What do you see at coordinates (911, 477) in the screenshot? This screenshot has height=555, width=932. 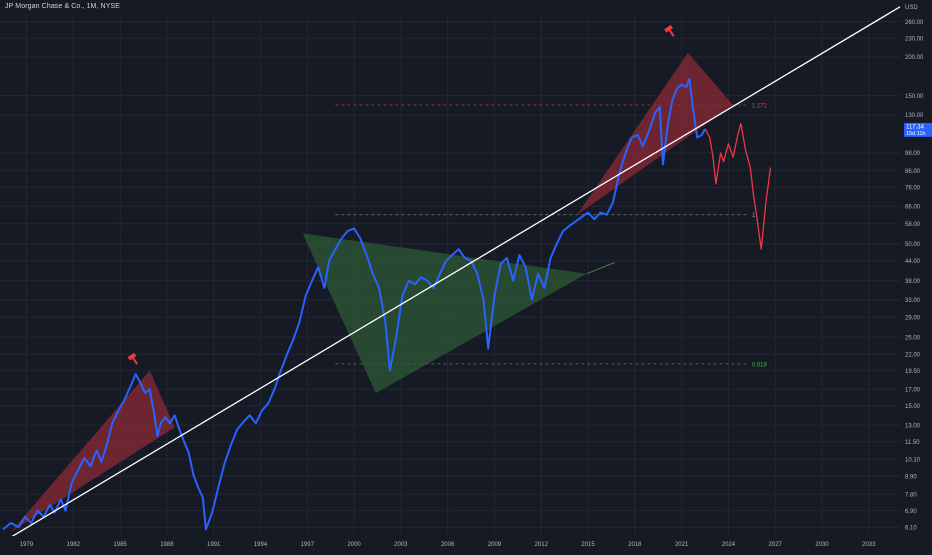 I see `y-tick-label: 8.90` at bounding box center [911, 477].